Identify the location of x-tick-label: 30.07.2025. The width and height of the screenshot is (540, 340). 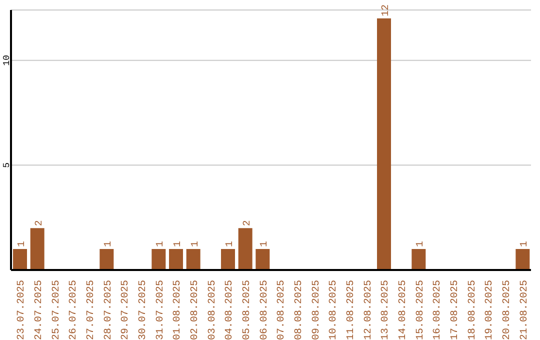
(143, 310).